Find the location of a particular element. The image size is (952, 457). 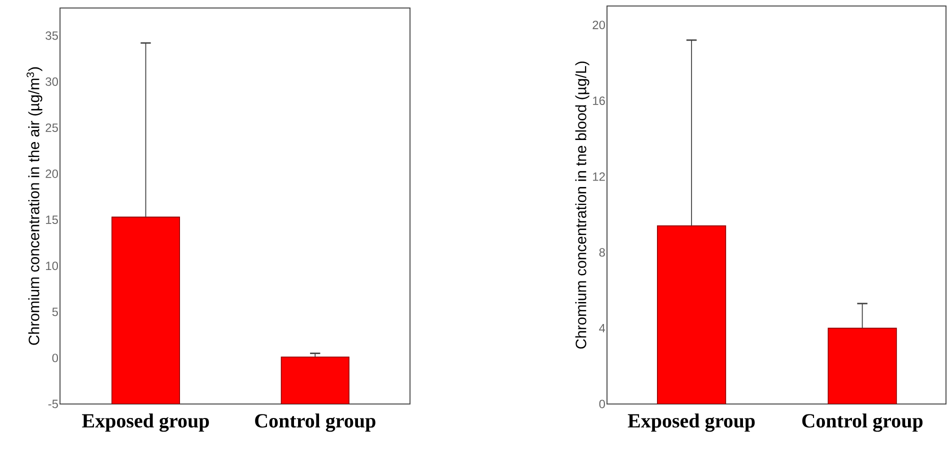

y-tick-label: 15 is located at coordinates (52, 220).